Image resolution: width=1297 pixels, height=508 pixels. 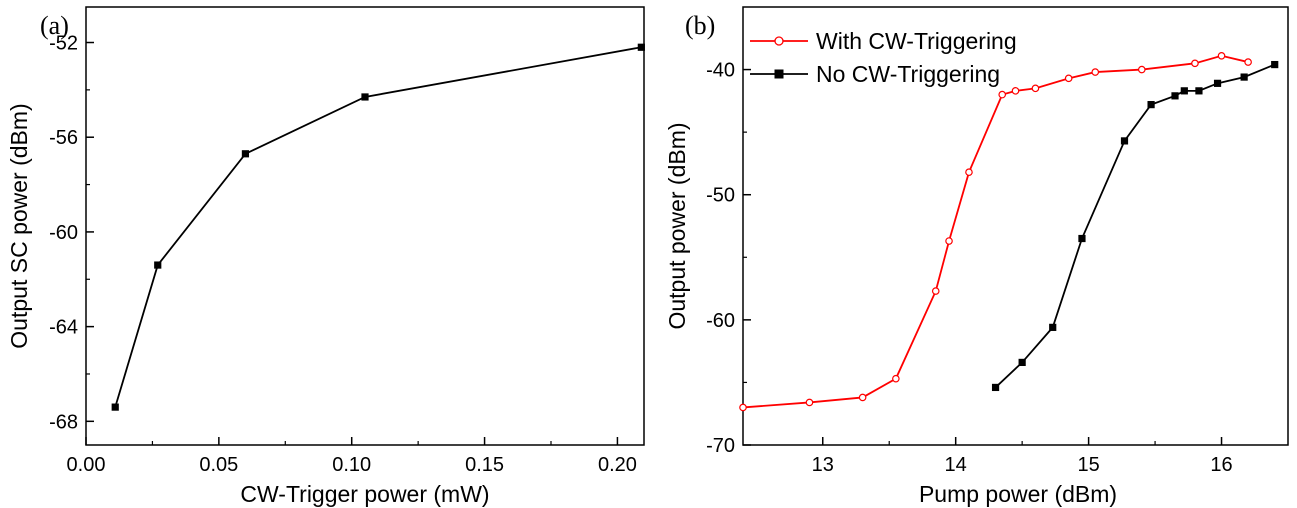 I want to click on y-axis-ticks-a: -68 -64 -60 -56 -52, so click(x=71, y=233).